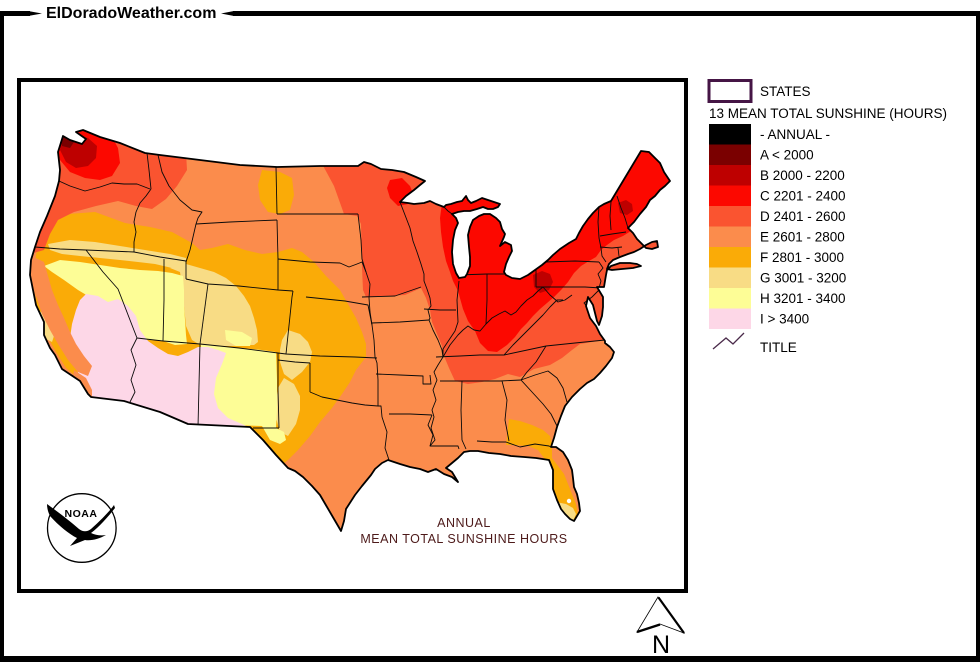 The image size is (980, 662). I want to click on svg-text: - ANNUAL -, so click(795, 134).